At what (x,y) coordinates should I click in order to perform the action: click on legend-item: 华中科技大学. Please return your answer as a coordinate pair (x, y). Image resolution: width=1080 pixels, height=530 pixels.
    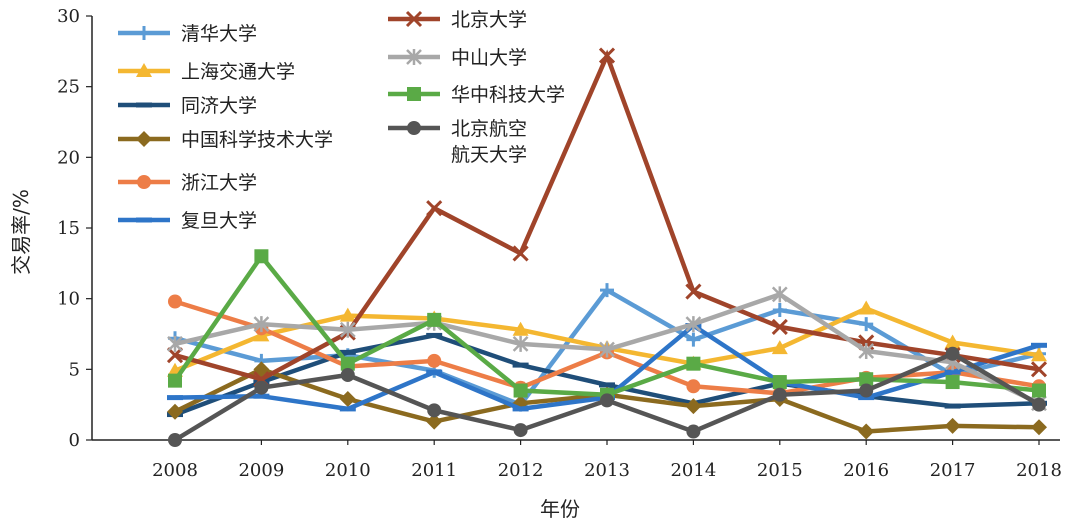
    Looking at the image, I should click on (476, 95).